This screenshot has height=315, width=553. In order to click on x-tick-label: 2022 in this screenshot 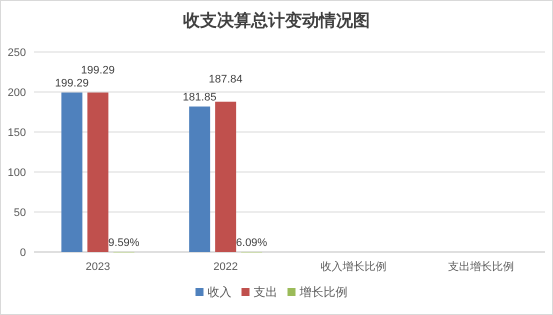, I will do `click(225, 267)`.